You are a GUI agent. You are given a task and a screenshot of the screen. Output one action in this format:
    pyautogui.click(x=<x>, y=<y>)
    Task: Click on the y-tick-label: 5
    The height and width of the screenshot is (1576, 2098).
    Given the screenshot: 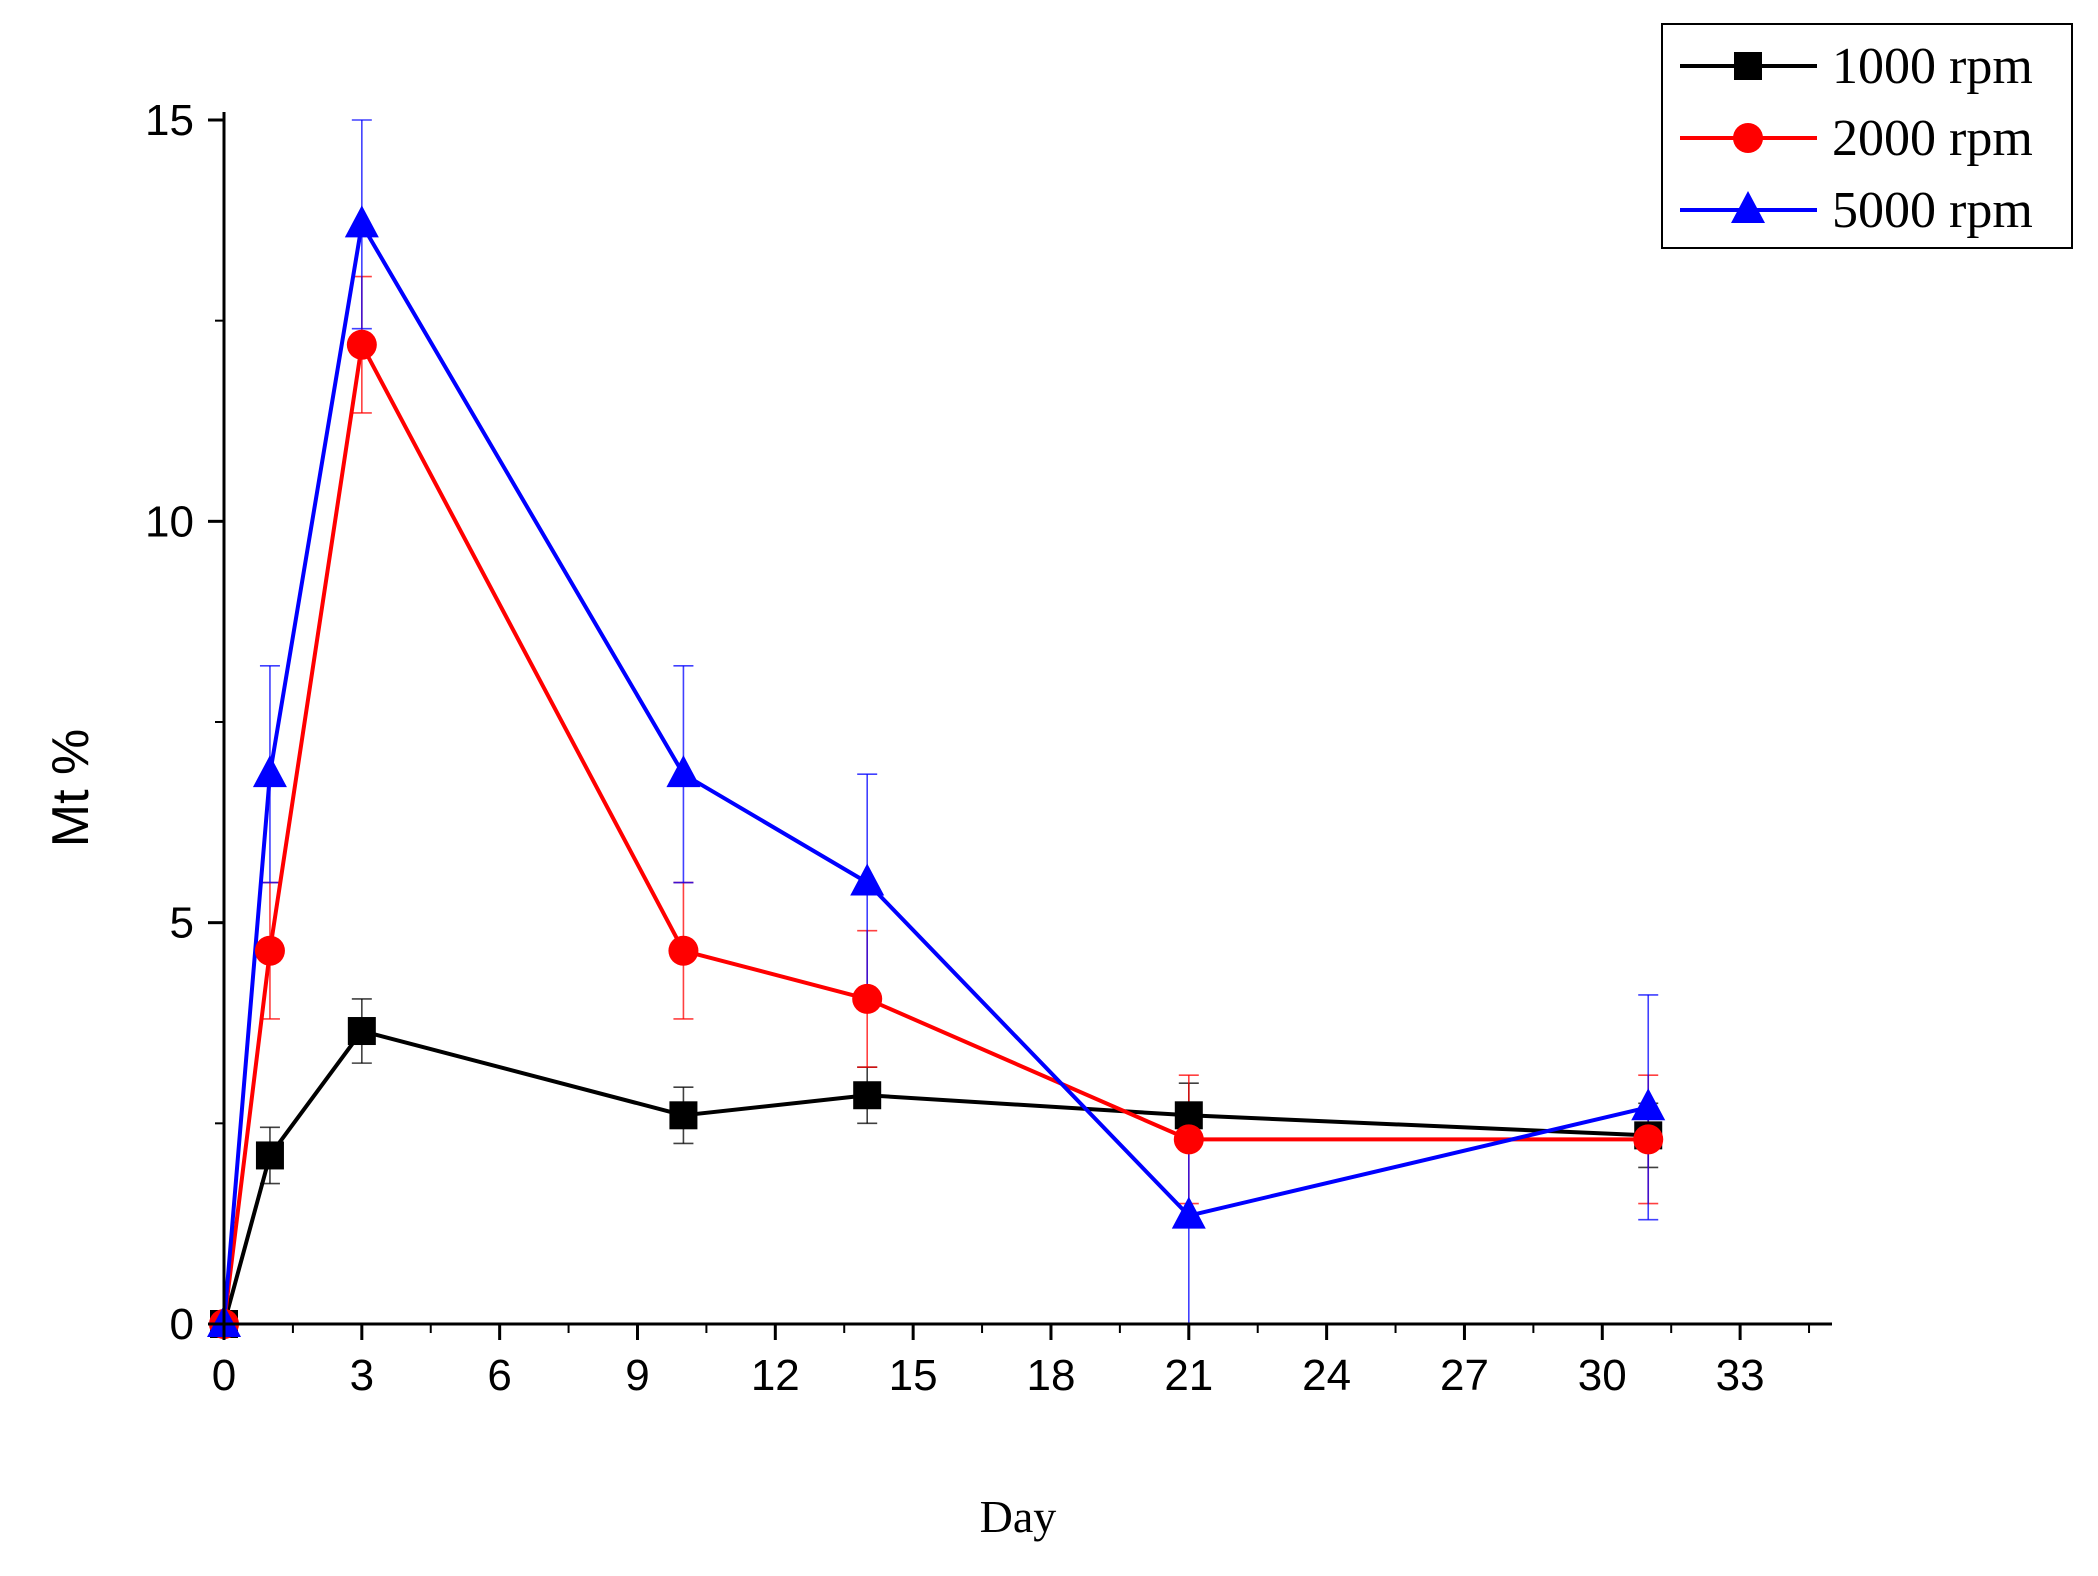 What is the action you would take?
    pyautogui.click(x=182, y=923)
    